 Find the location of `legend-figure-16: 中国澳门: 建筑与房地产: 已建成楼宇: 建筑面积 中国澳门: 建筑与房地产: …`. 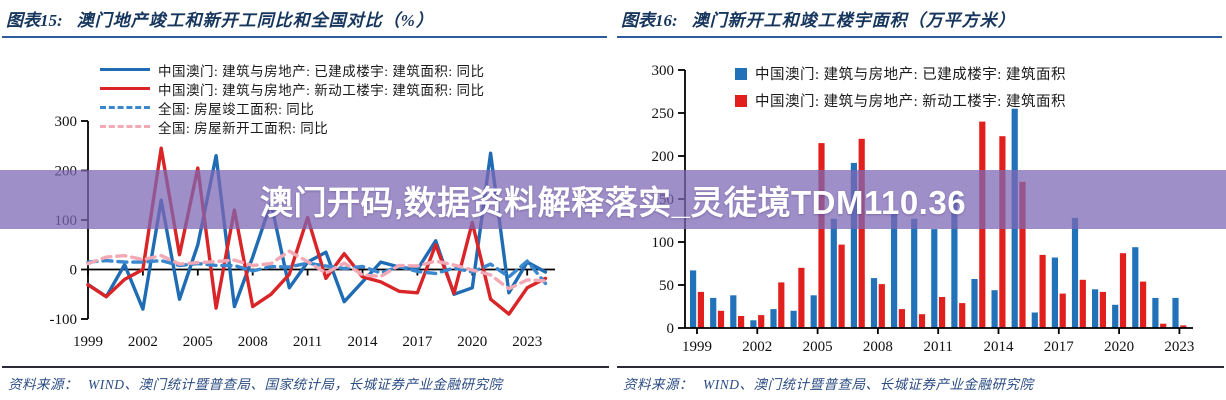

legend-figure-16: 中国澳门: 建筑与房地产: 已建成楼宇: 建筑面积 中国澳门: 建筑与房地产: … is located at coordinates (900, 87).